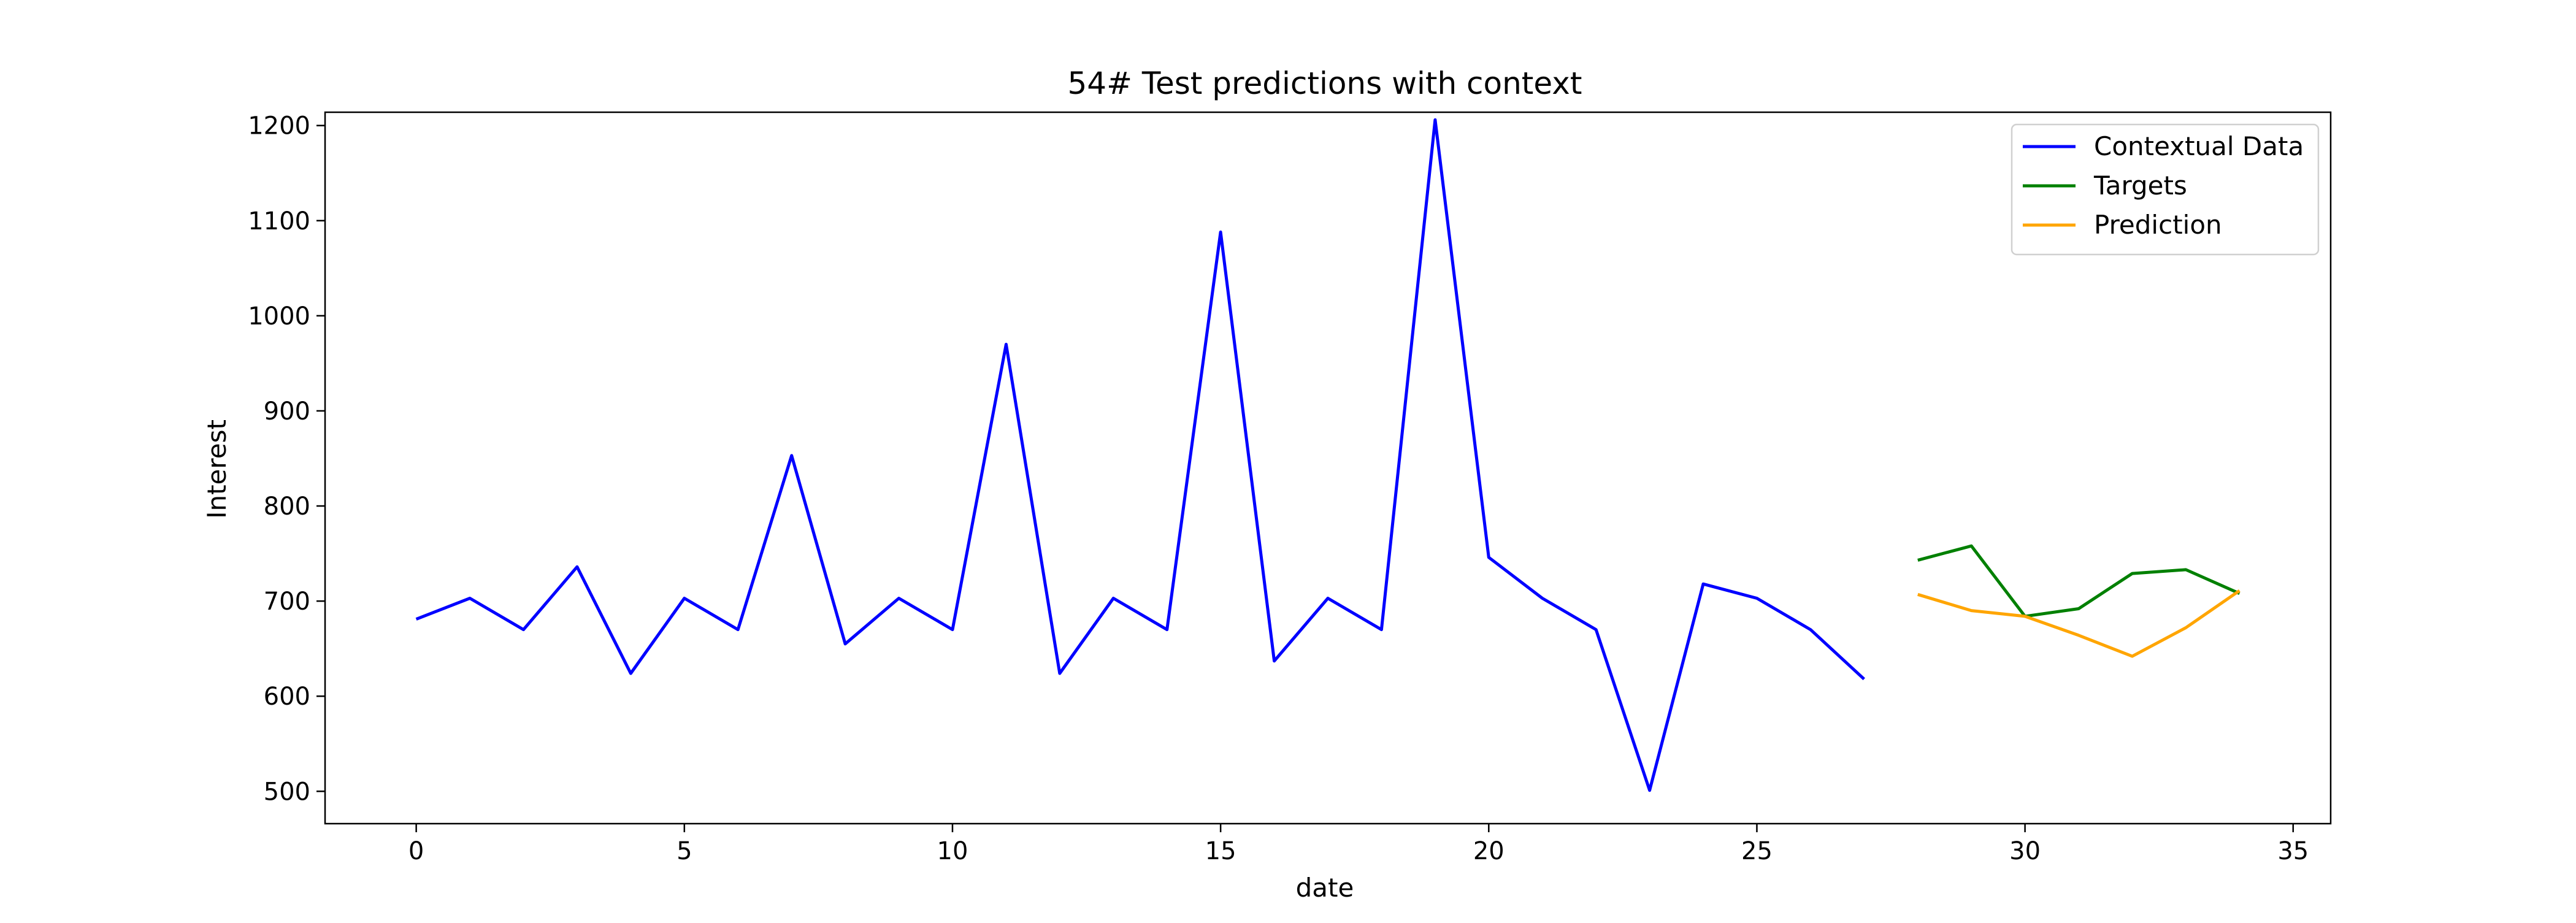 The height and width of the screenshot is (923, 2576). I want to click on chart-title: 54# Test predictions with context, so click(1325, 83).